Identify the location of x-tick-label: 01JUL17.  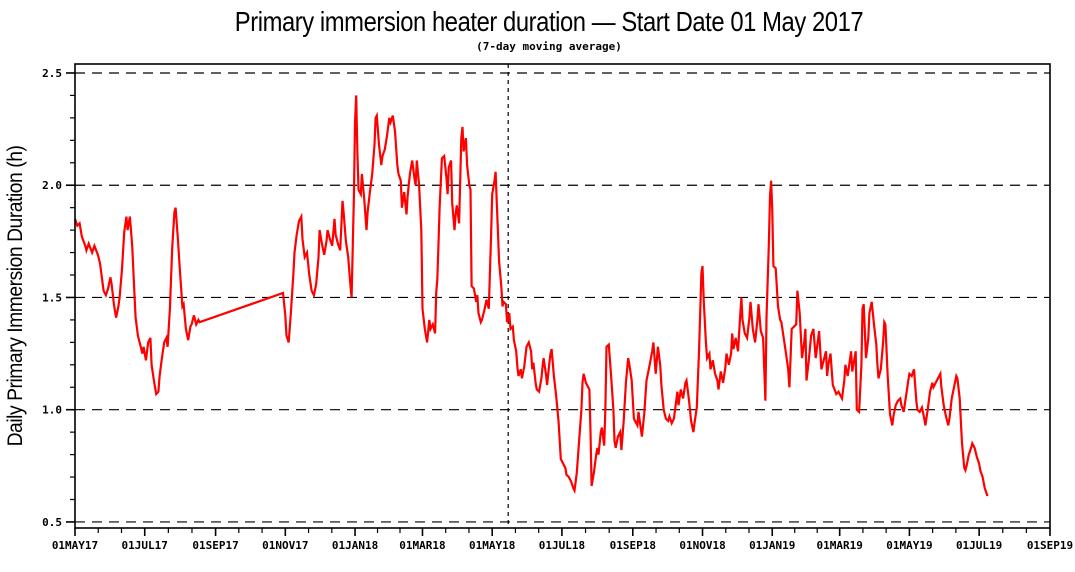
(145, 545).